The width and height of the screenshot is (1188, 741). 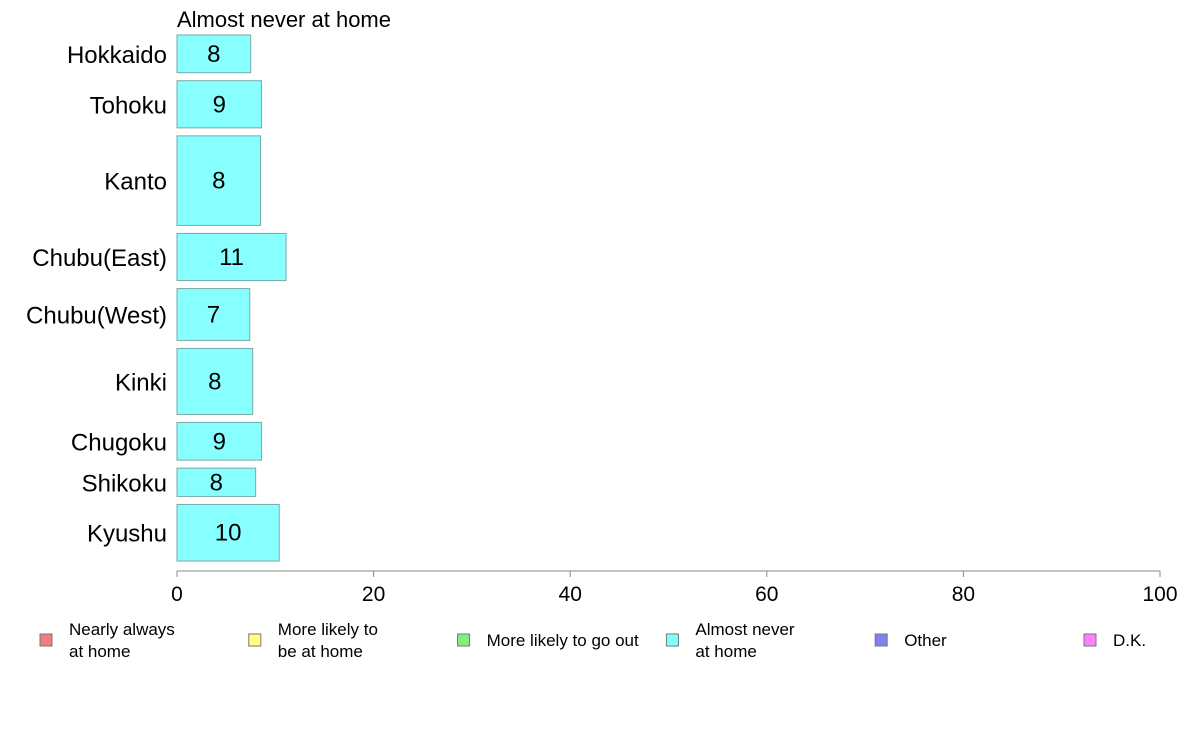 I want to click on bar-chugoku, so click(x=219, y=441).